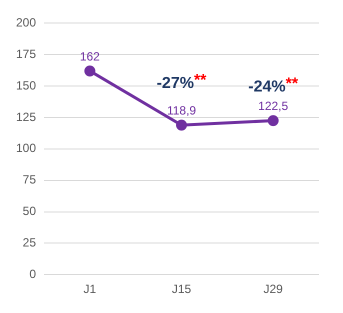 The width and height of the screenshot is (343, 313). I want to click on annotation: -24%**, so click(273, 86).